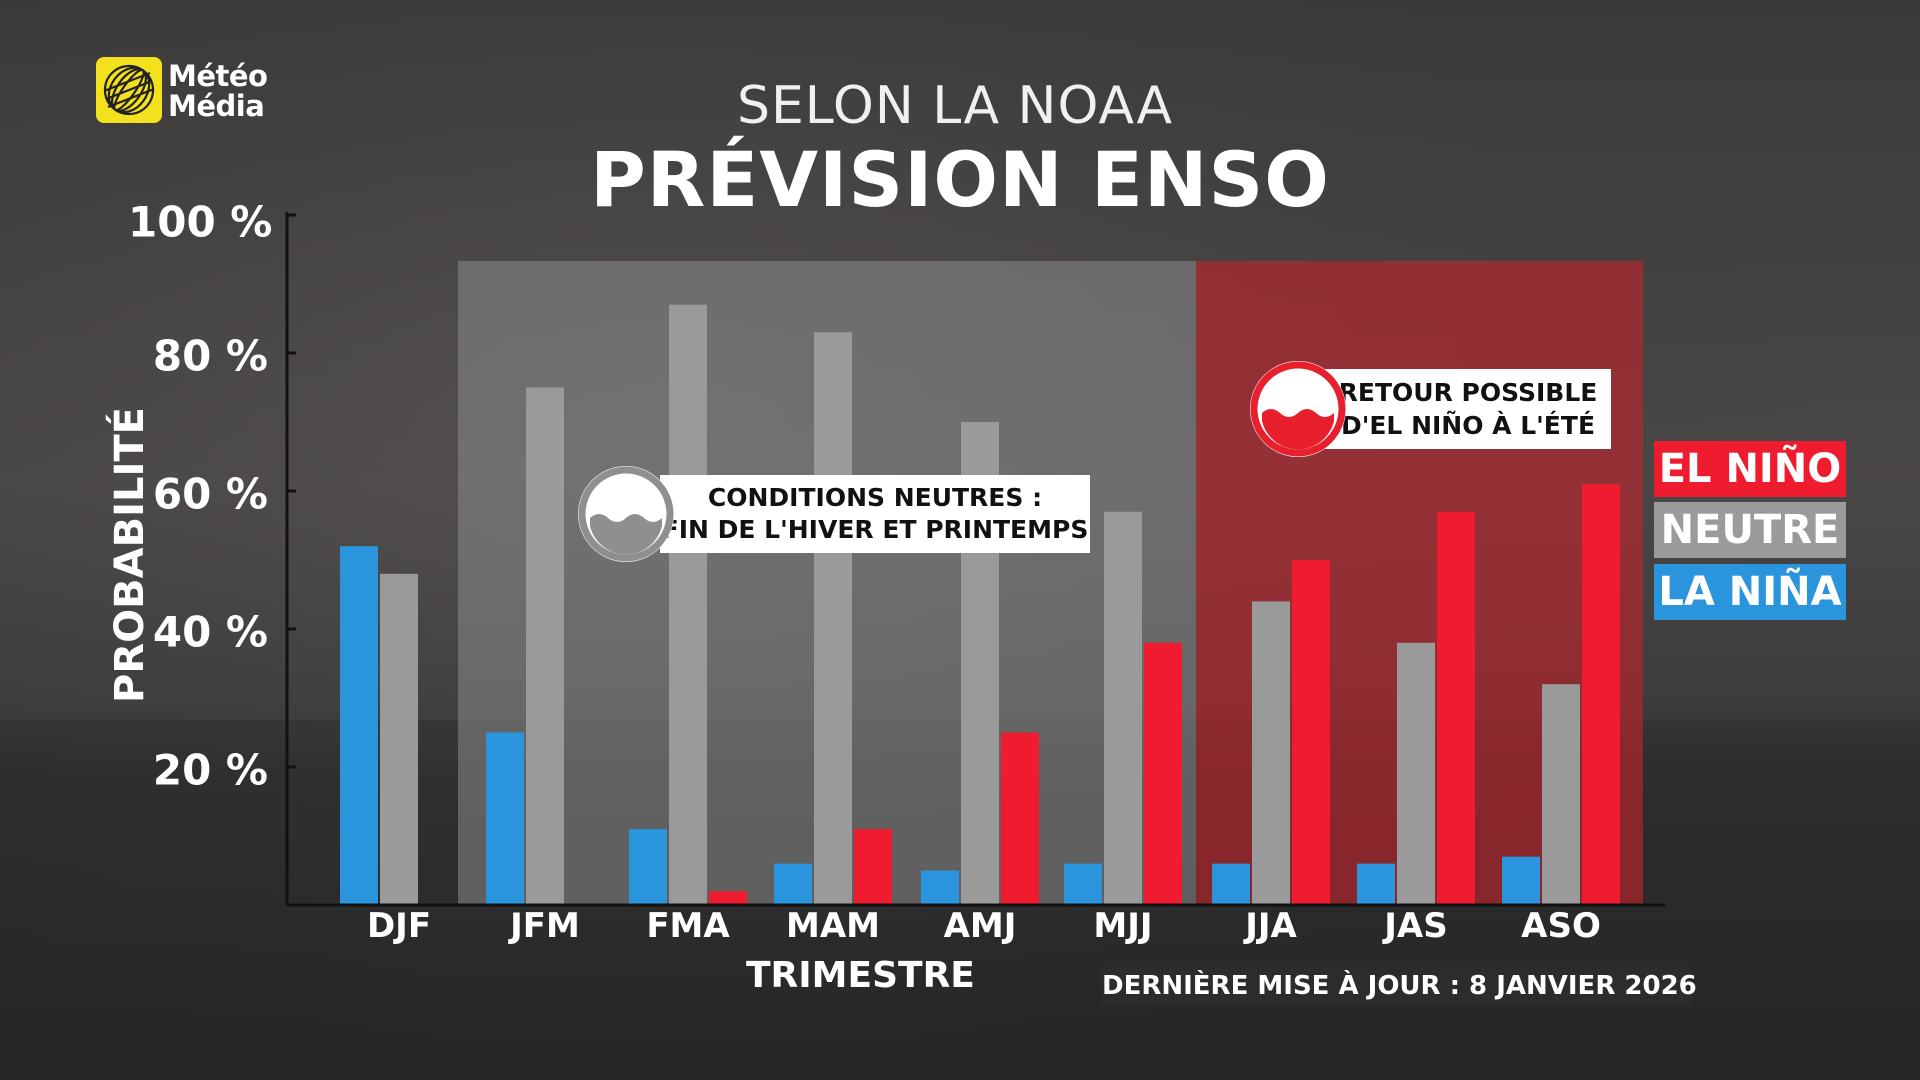 The height and width of the screenshot is (1080, 1920). Describe the element at coordinates (875, 529) in the screenshot. I see `callout-line-2: FIN DE L'HIVER ET PRINTEMPS` at that location.